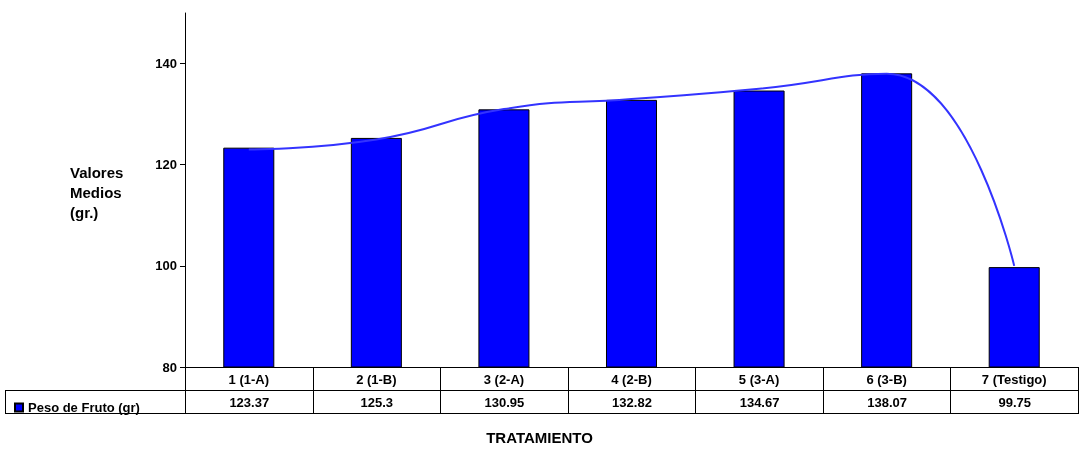 The width and height of the screenshot is (1079, 450). I want to click on x-axis-title: TRATAMIENTO, so click(540, 437).